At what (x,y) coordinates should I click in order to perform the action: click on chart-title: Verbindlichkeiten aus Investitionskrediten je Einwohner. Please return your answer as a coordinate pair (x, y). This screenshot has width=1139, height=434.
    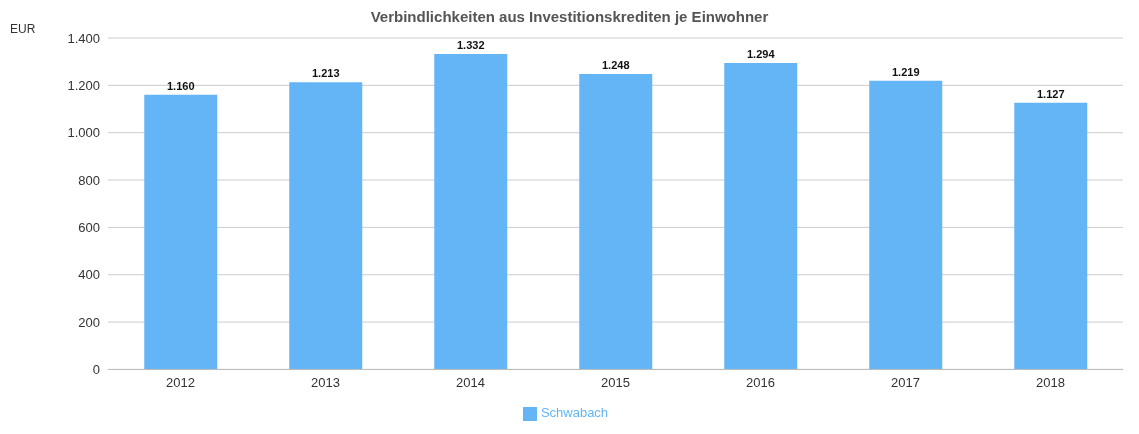
    Looking at the image, I should click on (569, 16).